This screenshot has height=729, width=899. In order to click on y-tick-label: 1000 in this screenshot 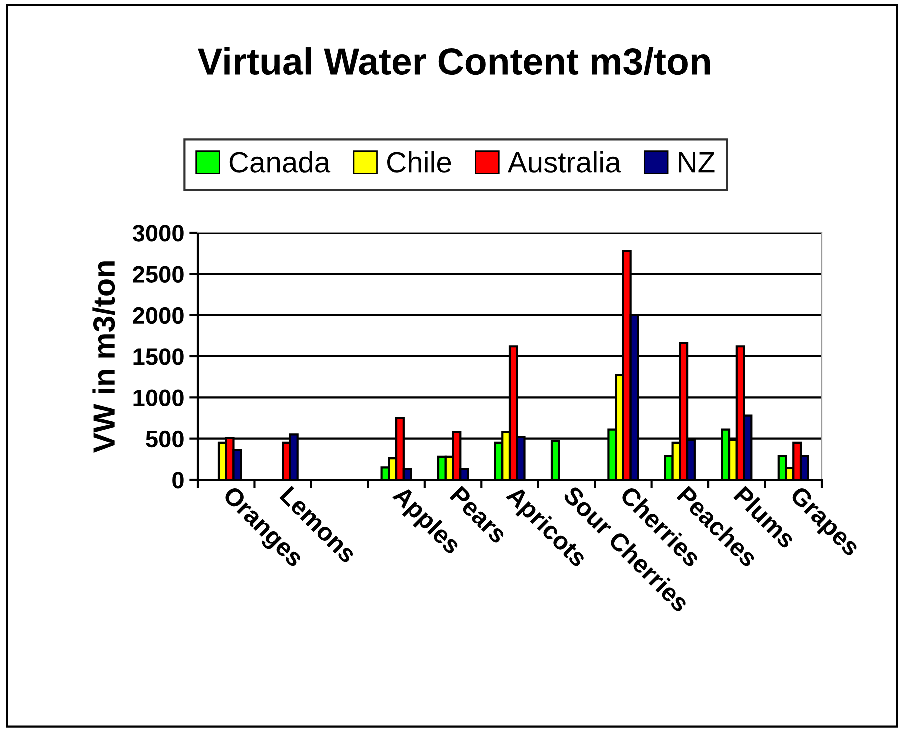, I will do `click(159, 398)`.